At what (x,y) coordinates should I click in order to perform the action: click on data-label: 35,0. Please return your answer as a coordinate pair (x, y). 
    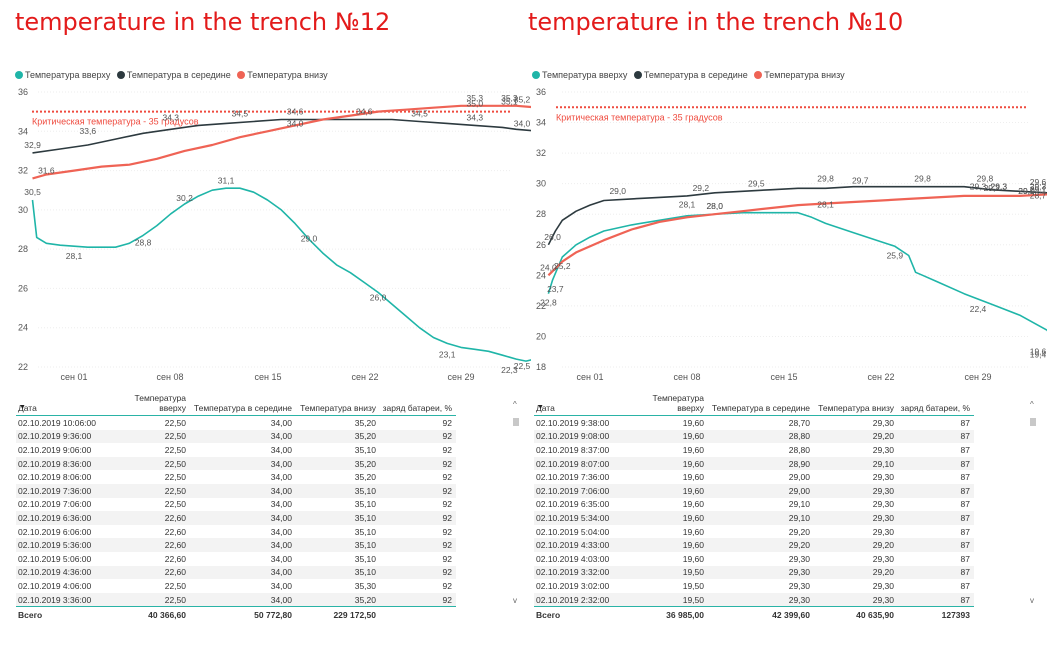
    Looking at the image, I should click on (475, 104).